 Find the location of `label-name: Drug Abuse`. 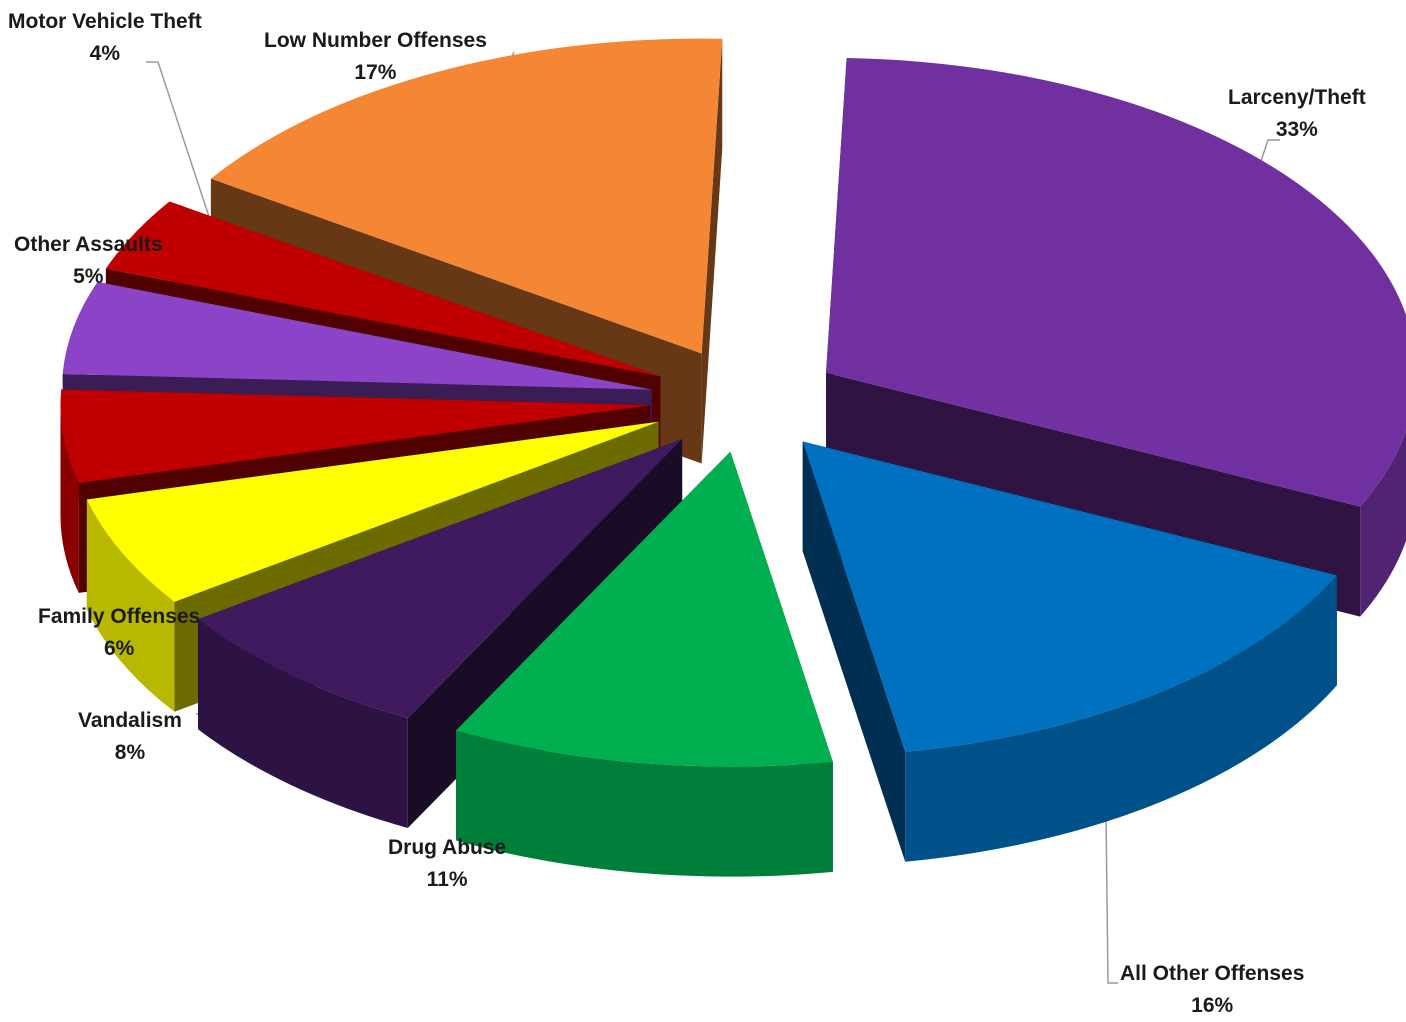

label-name: Drug Abuse is located at coordinates (447, 847).